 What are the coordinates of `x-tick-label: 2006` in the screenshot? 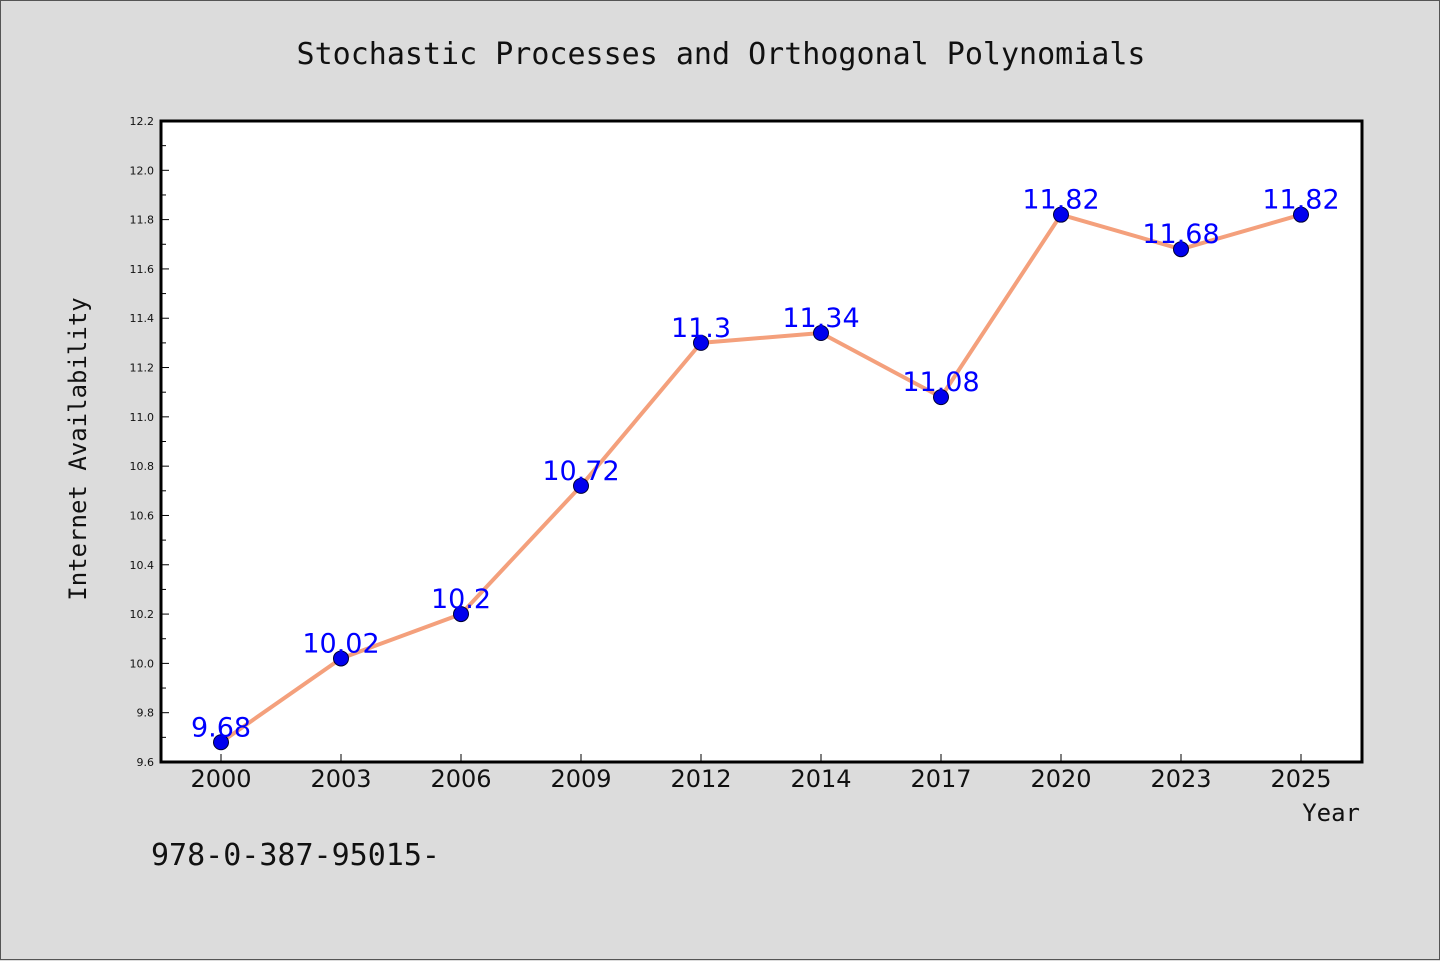 It's located at (460, 779).